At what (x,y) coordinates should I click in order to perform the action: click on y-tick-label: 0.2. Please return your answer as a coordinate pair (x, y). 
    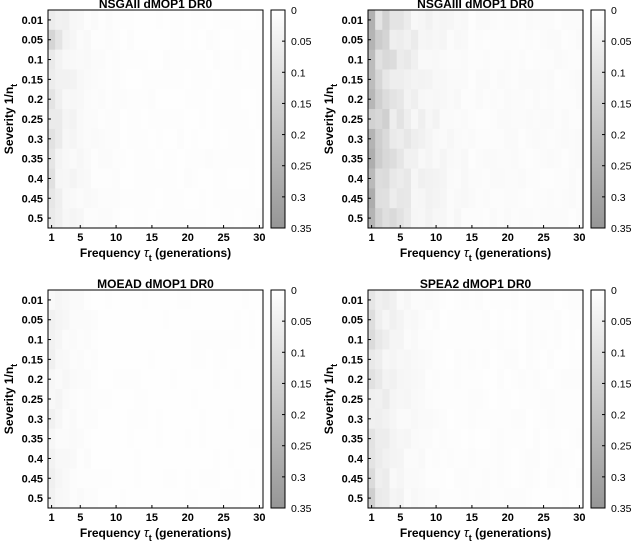
    Looking at the image, I should click on (35, 380).